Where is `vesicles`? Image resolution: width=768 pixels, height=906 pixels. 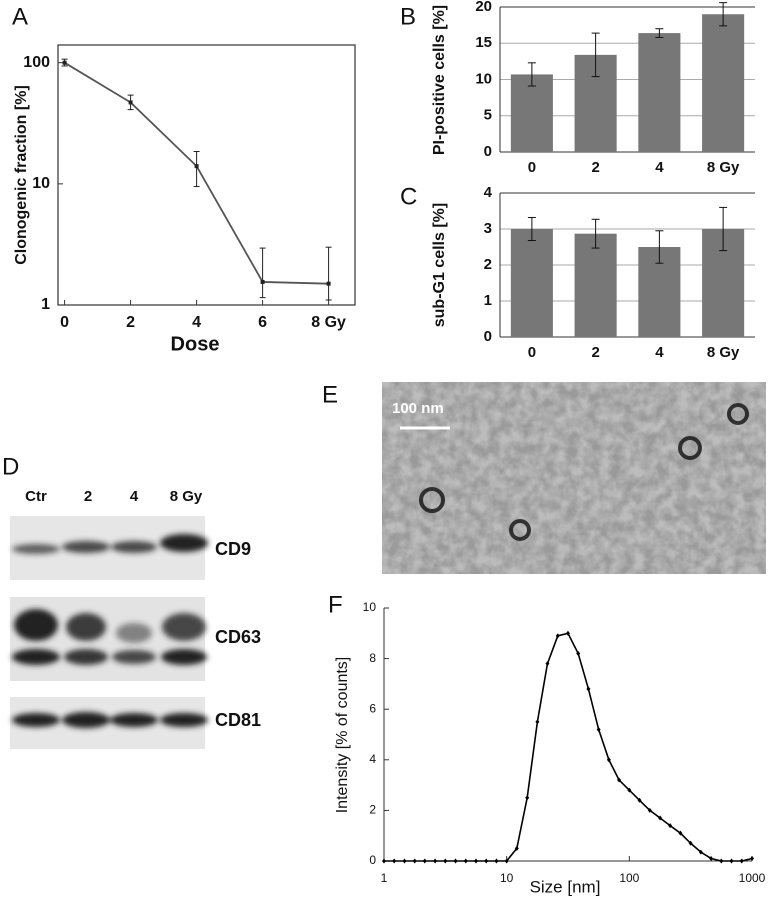 vesicles is located at coordinates (584, 472).